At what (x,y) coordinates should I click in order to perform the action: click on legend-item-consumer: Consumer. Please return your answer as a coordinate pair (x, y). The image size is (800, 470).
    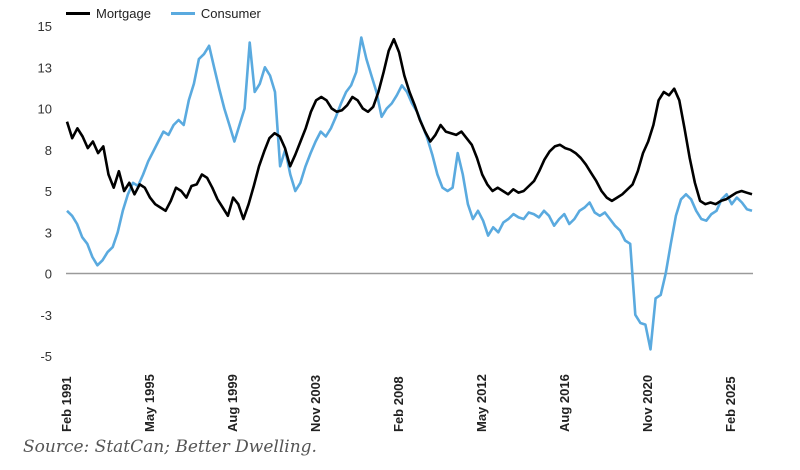
    Looking at the image, I should click on (215, 13).